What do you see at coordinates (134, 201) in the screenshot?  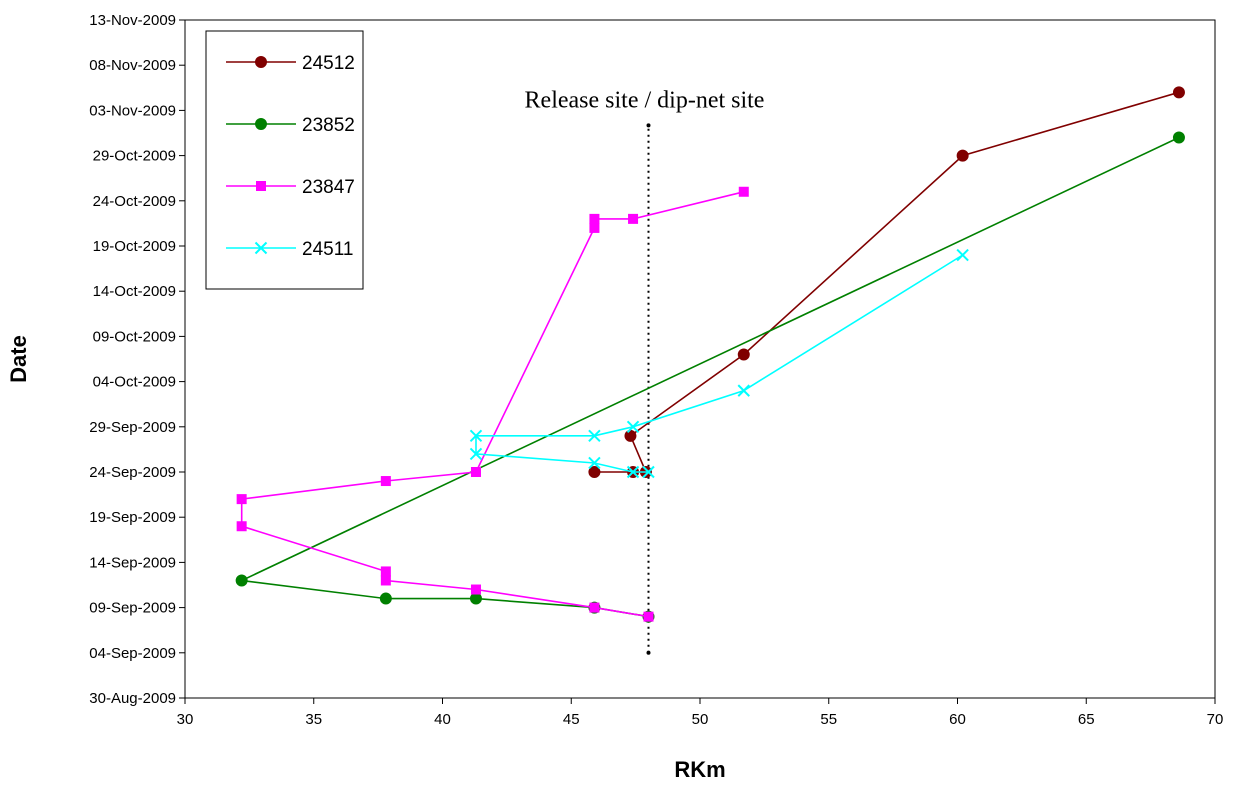 I see `y-tick-label: 24-Oct-2009` at bounding box center [134, 201].